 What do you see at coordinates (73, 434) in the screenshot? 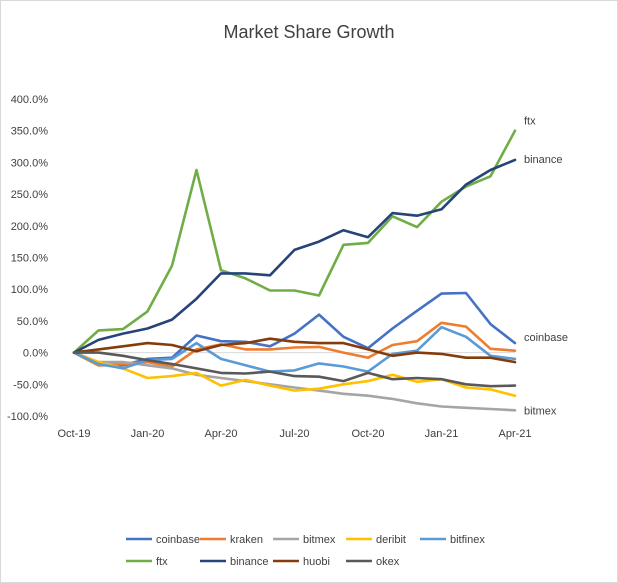
I see `x-tick-label: Oct-19` at bounding box center [73, 434].